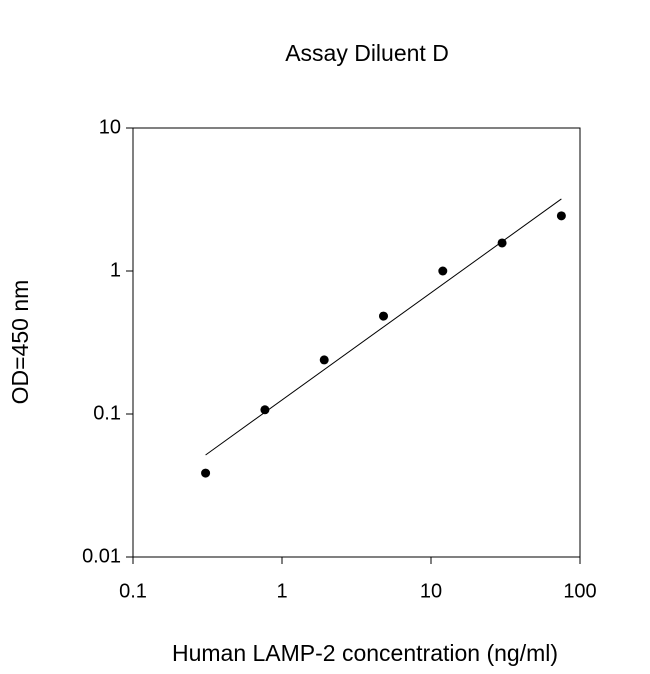 Image resolution: width=650 pixels, height=674 pixels. I want to click on x-axis-label: Human LAMP-2 concentration (ng/ml), so click(365, 653).